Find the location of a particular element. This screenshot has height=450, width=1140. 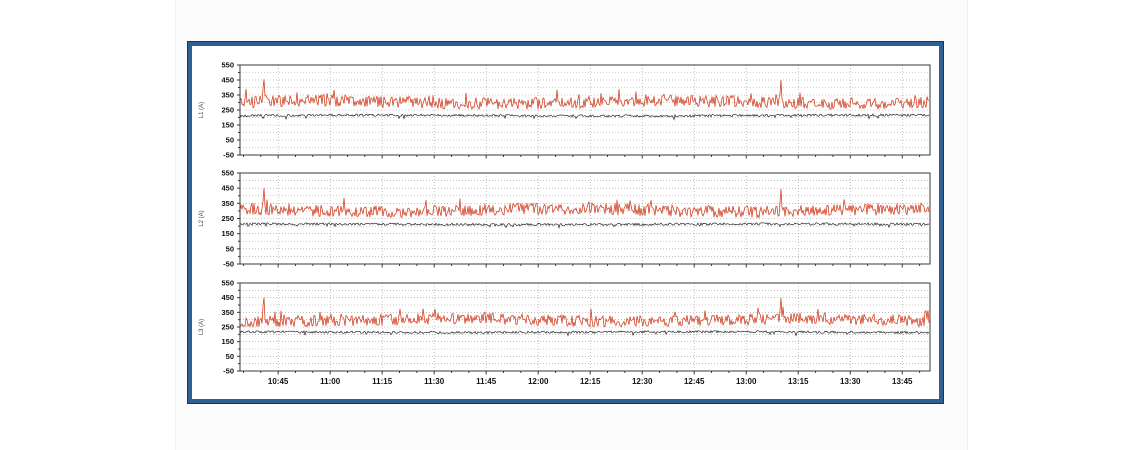

x-tick-label: 12:45 is located at coordinates (694, 381).